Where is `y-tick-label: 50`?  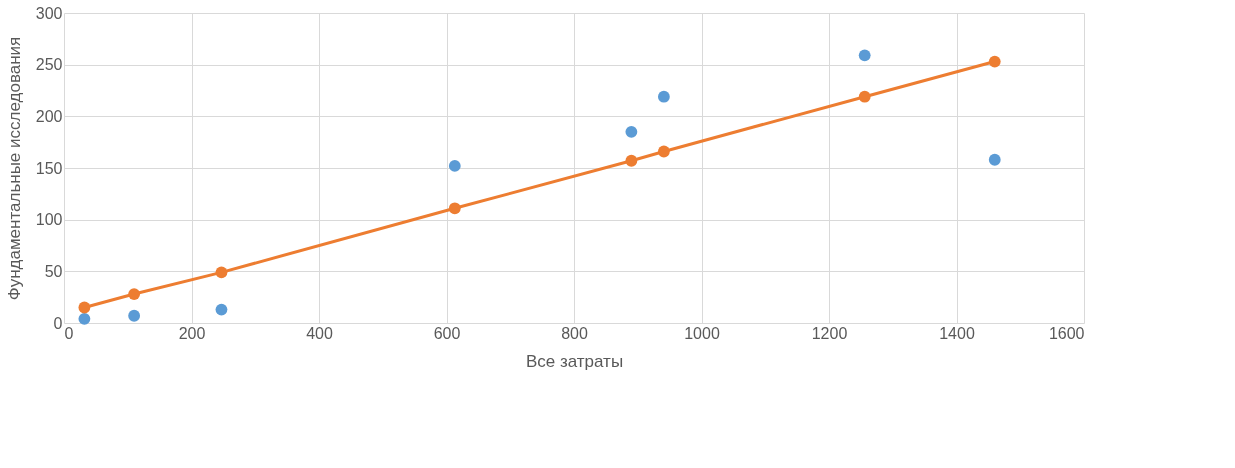
y-tick-label: 50 is located at coordinates (53, 271).